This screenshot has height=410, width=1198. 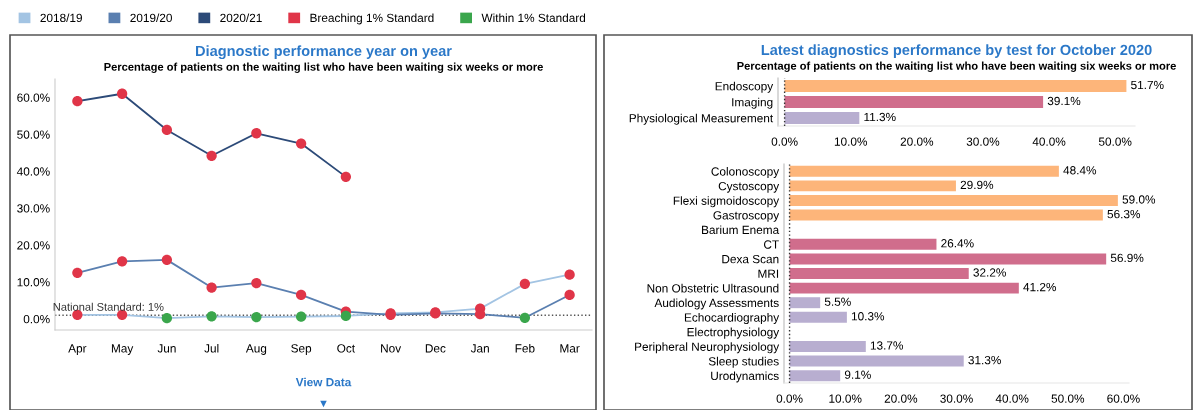 What do you see at coordinates (77, 349) in the screenshot?
I see `x-tick-label: Apr` at bounding box center [77, 349].